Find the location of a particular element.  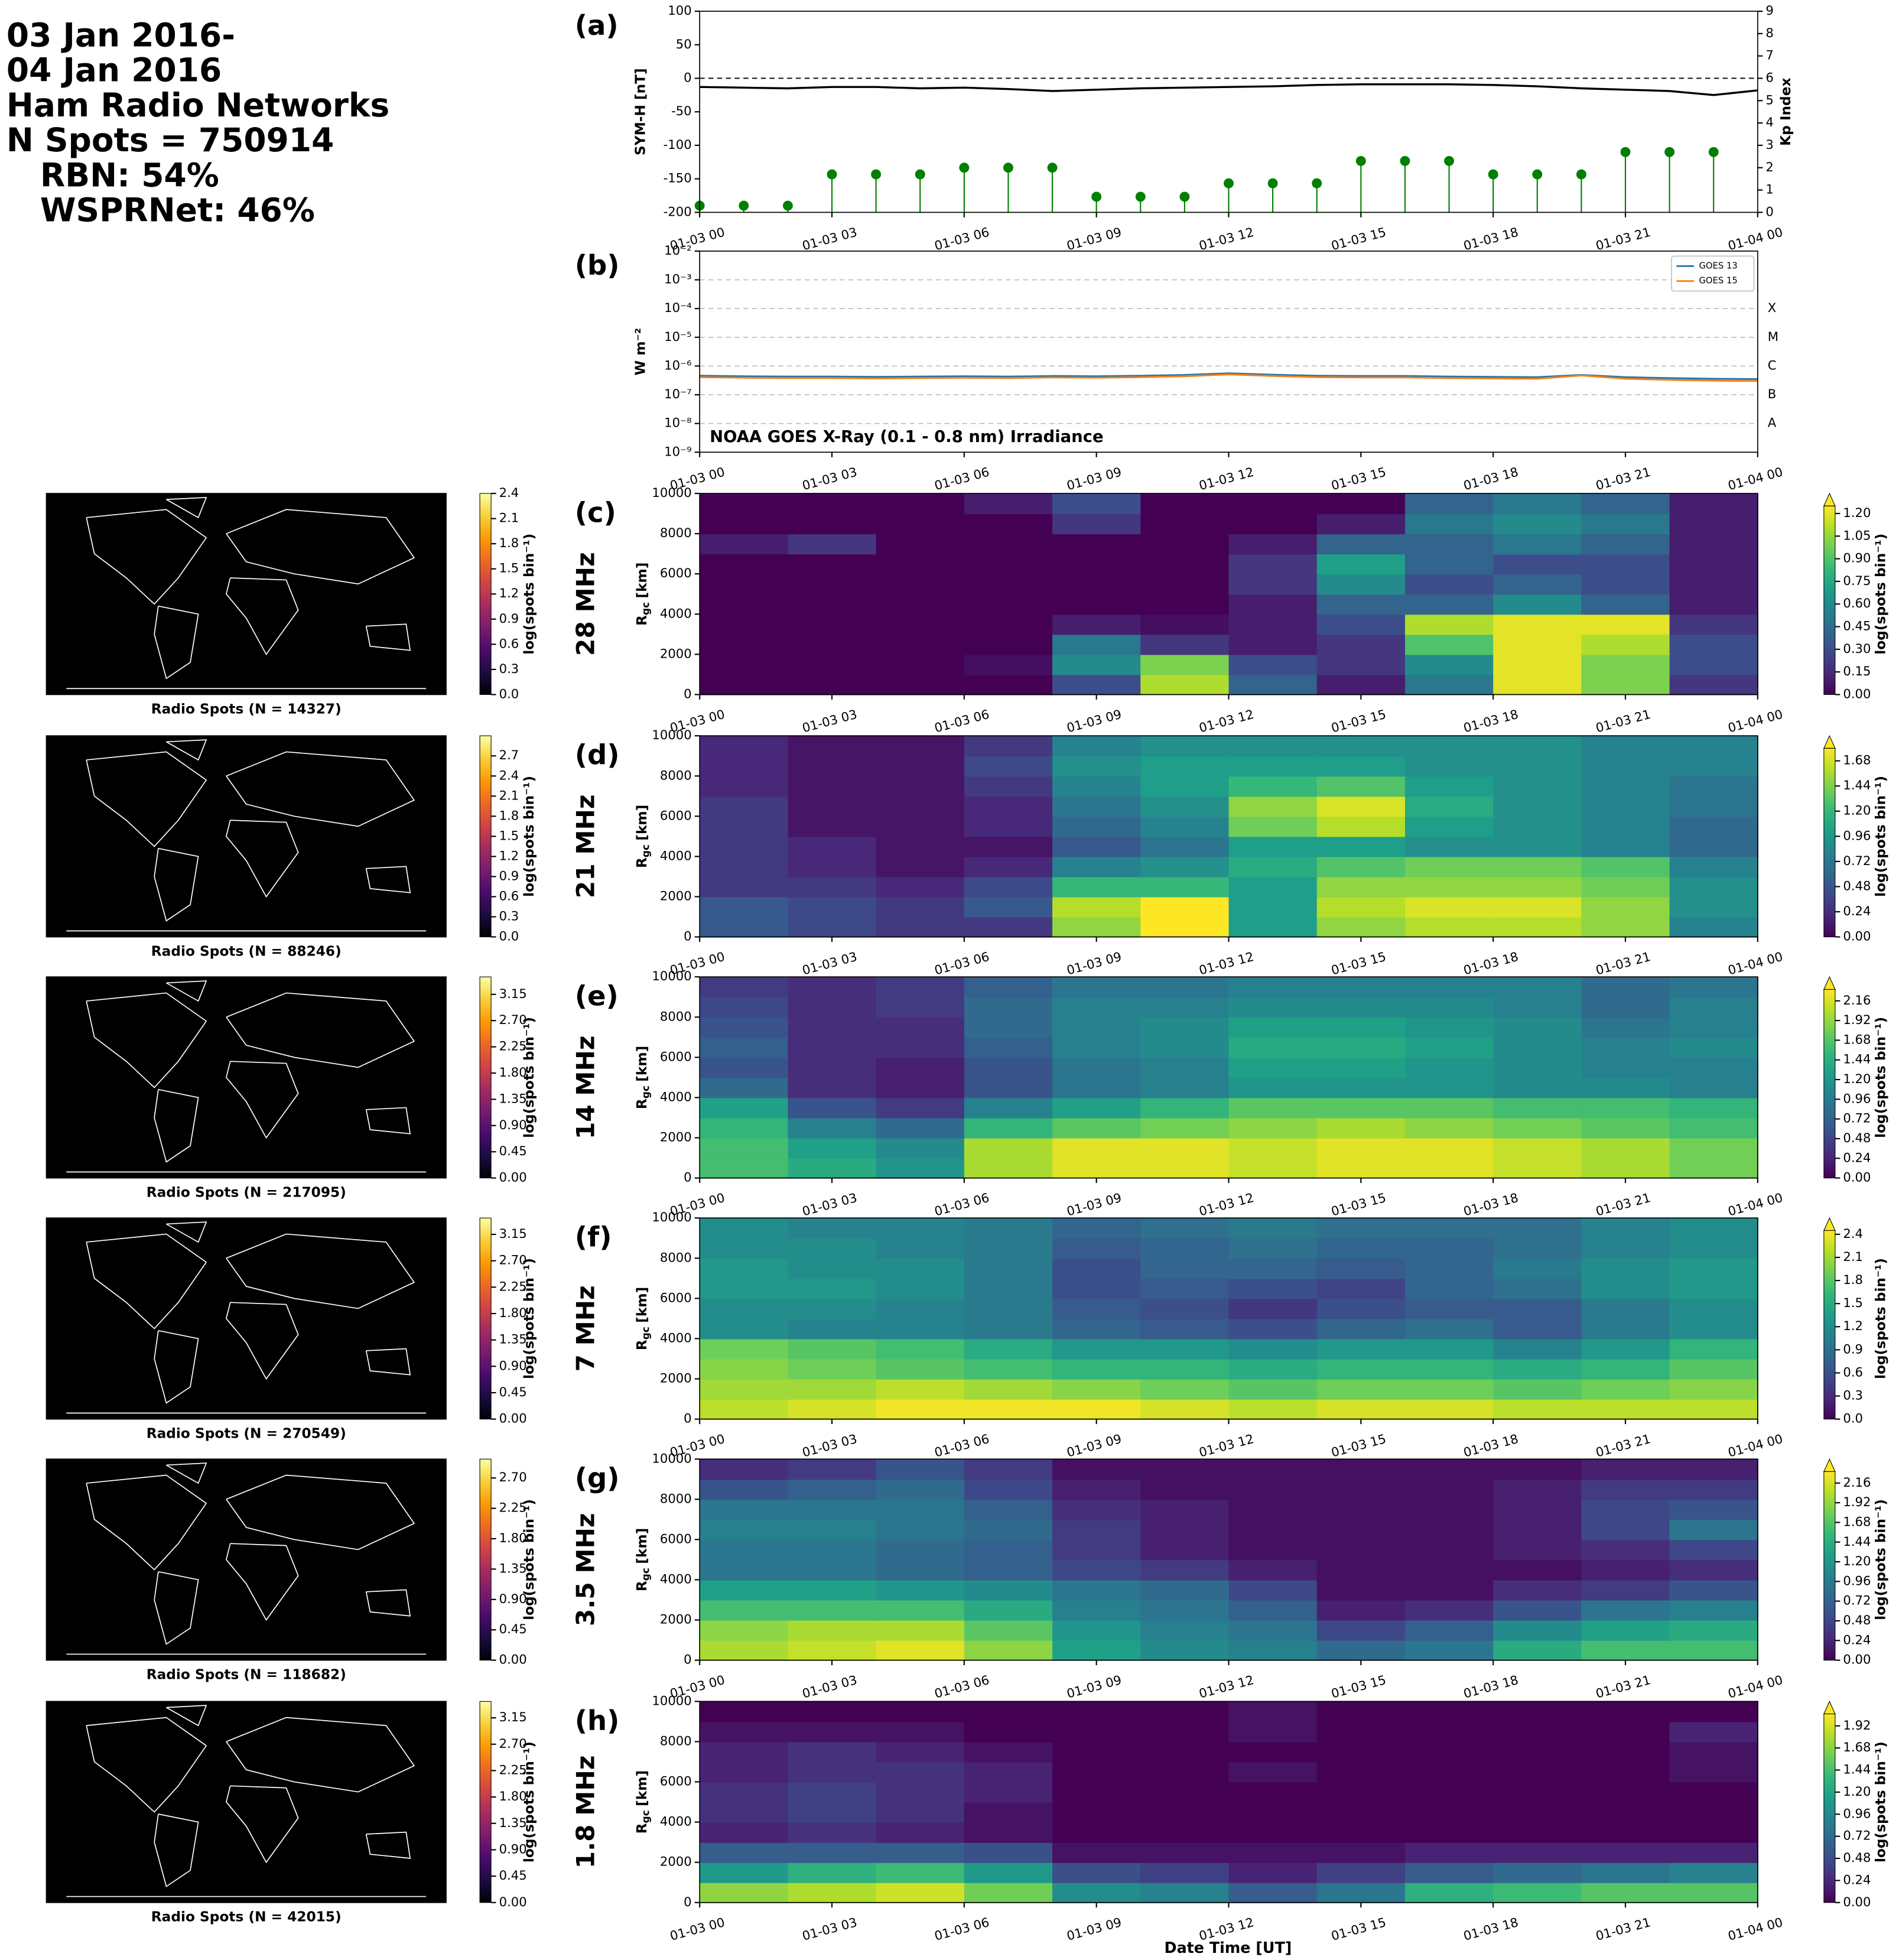

y-tick-label: 8 is located at coordinates (1769, 32).